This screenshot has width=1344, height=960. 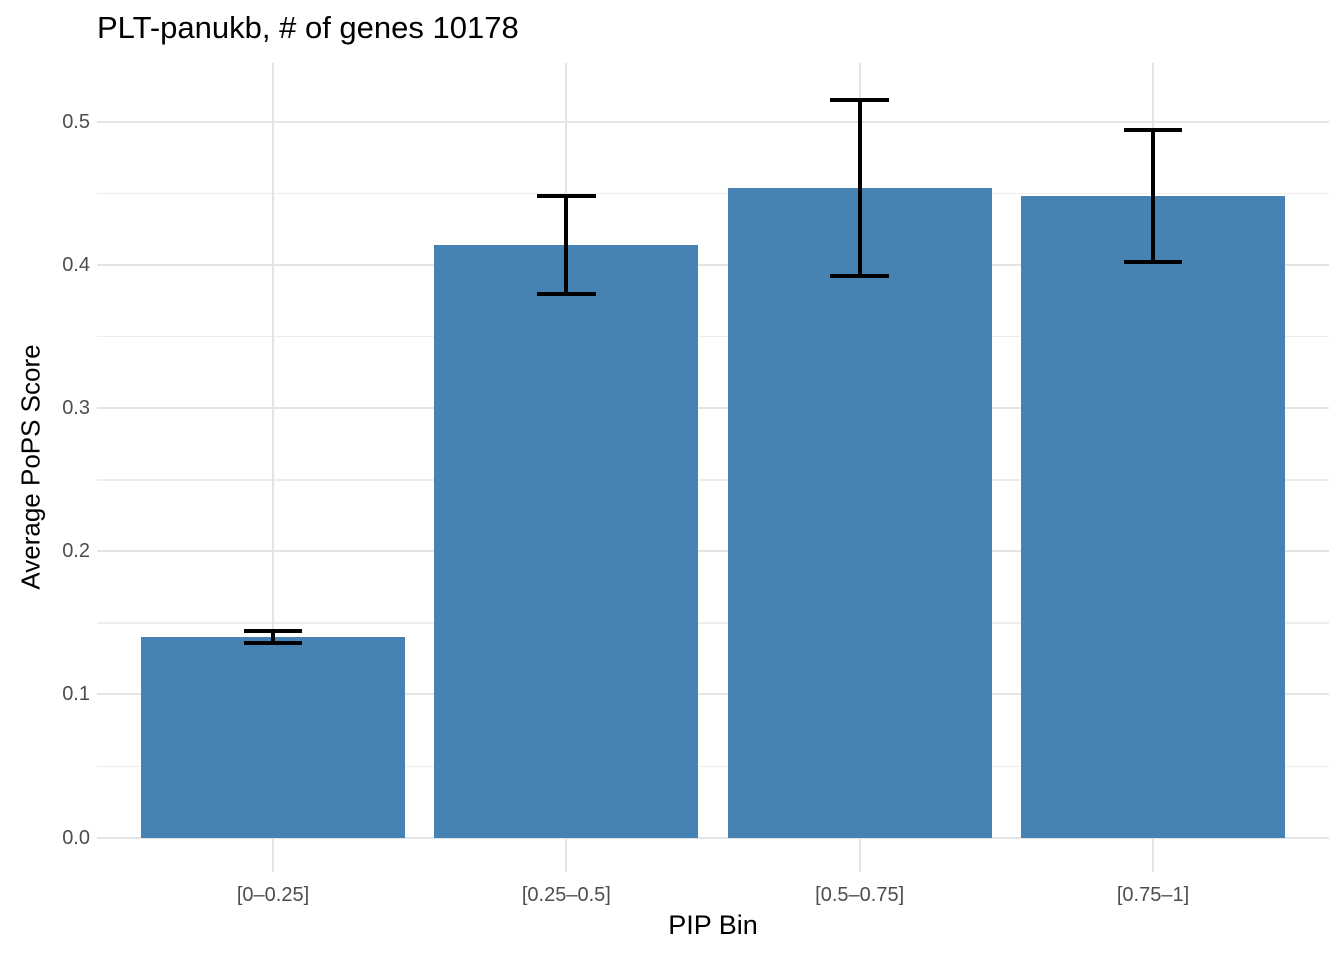 What do you see at coordinates (273, 895) in the screenshot?
I see `x-tick-label: [0–0.25]` at bounding box center [273, 895].